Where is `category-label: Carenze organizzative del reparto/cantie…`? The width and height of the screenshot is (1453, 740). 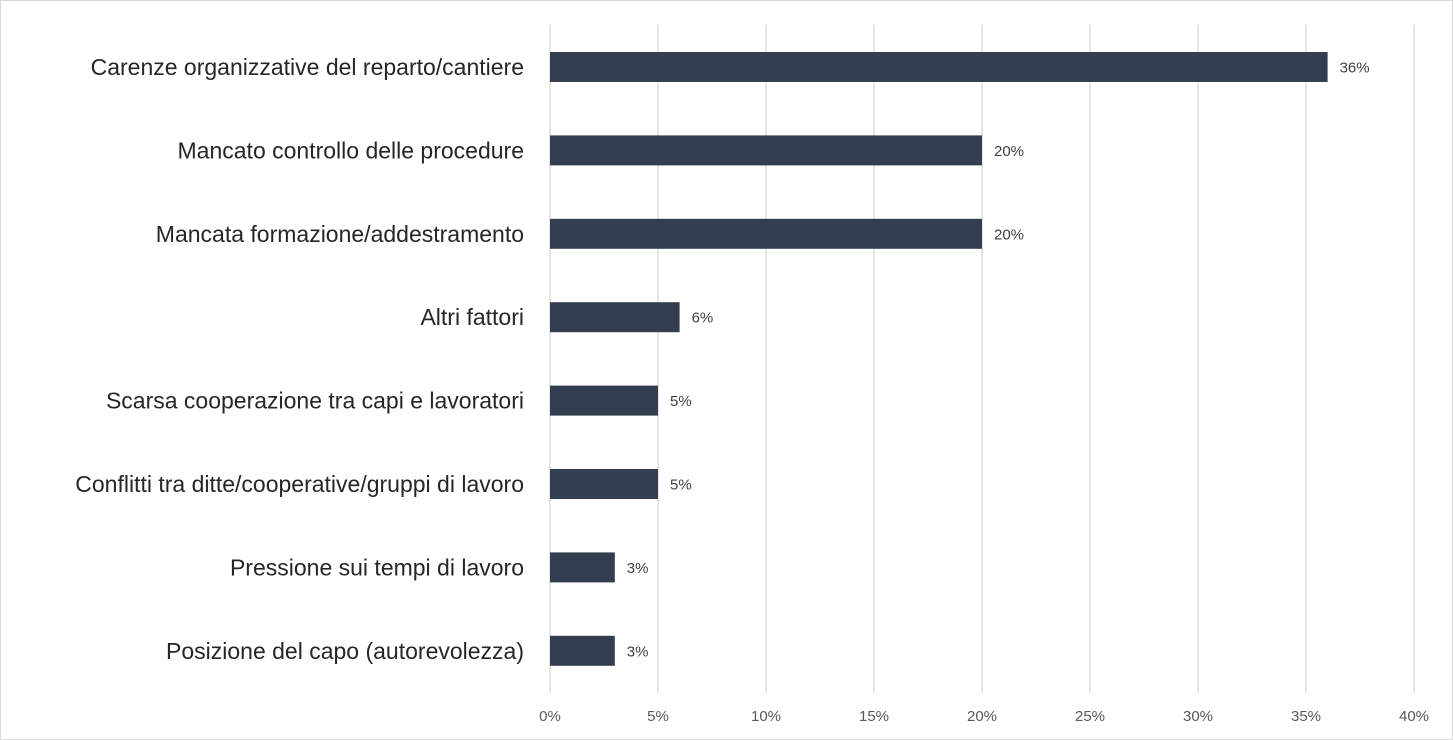 category-label: Carenze organizzative del reparto/cantie… is located at coordinates (307, 67).